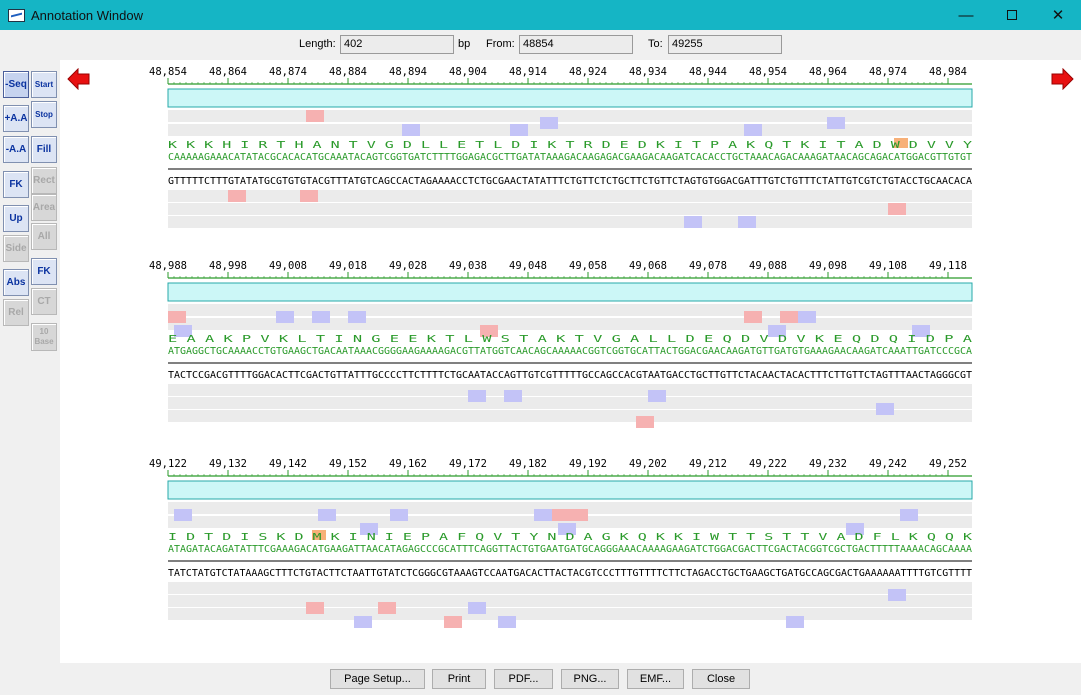  I want to click on ruler-tick-label: 49,182, so click(528, 464).